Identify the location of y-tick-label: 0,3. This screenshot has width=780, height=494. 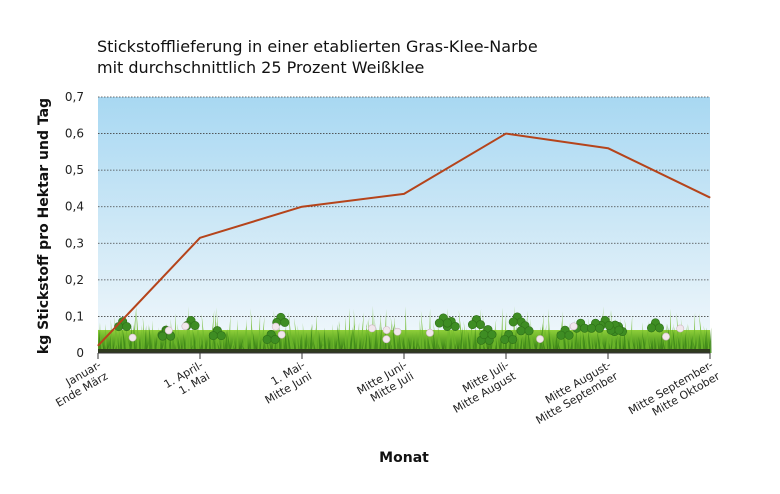
(74, 243).